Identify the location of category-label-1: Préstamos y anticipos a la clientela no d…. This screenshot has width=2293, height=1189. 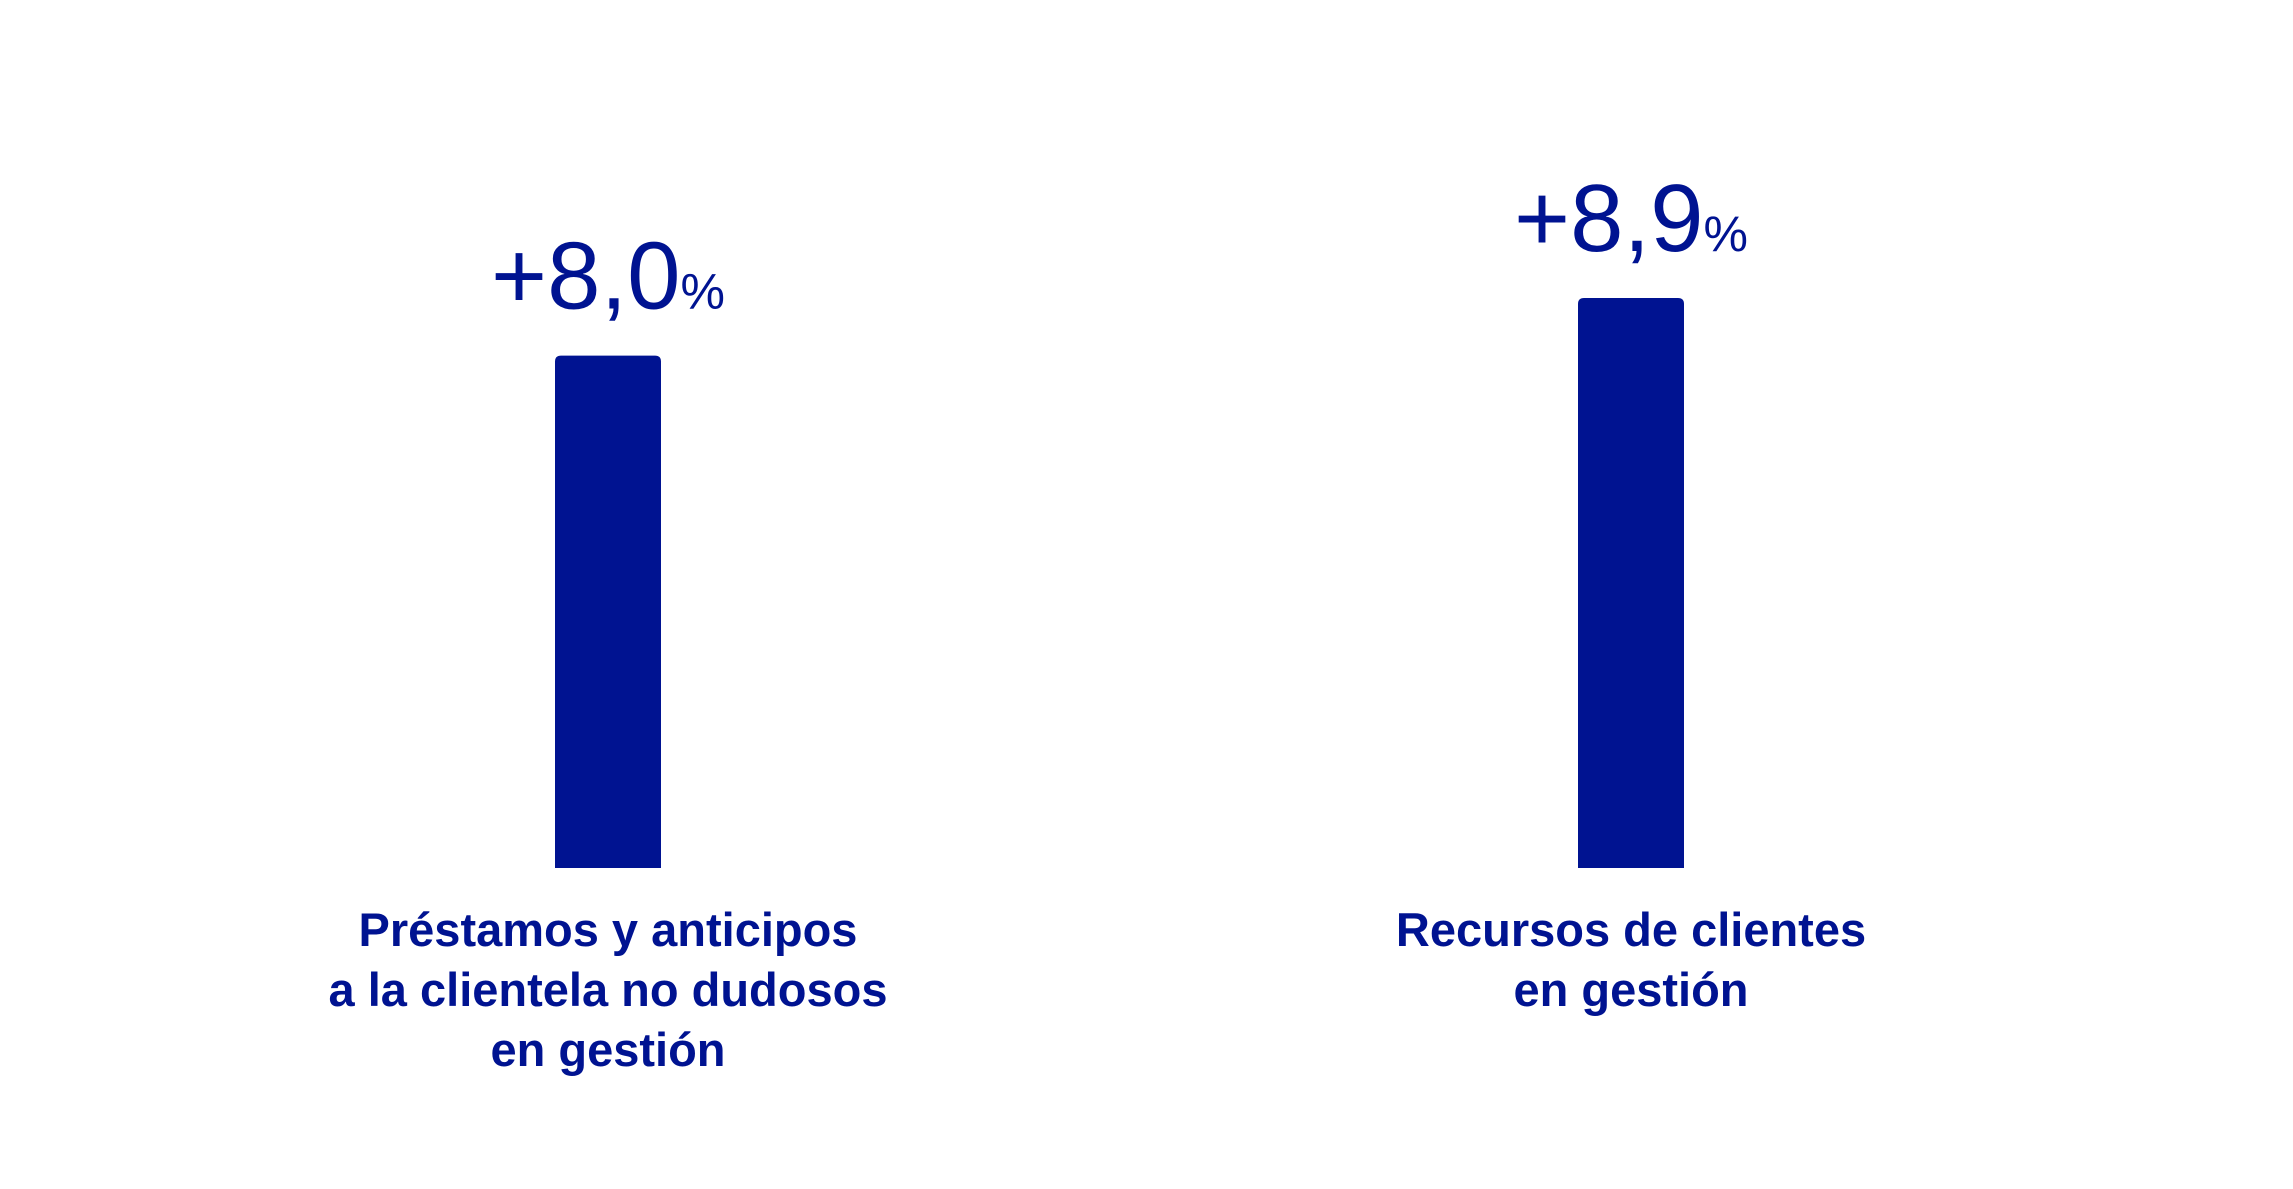
(608, 989).